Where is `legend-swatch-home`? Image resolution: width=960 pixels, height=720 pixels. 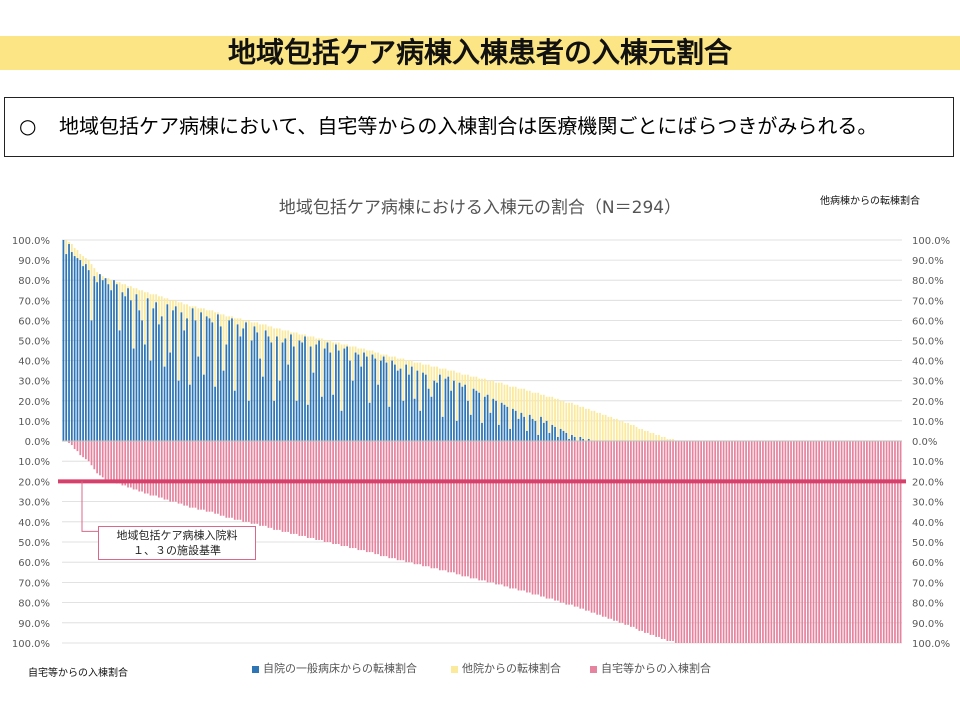 legend-swatch-home is located at coordinates (593, 669).